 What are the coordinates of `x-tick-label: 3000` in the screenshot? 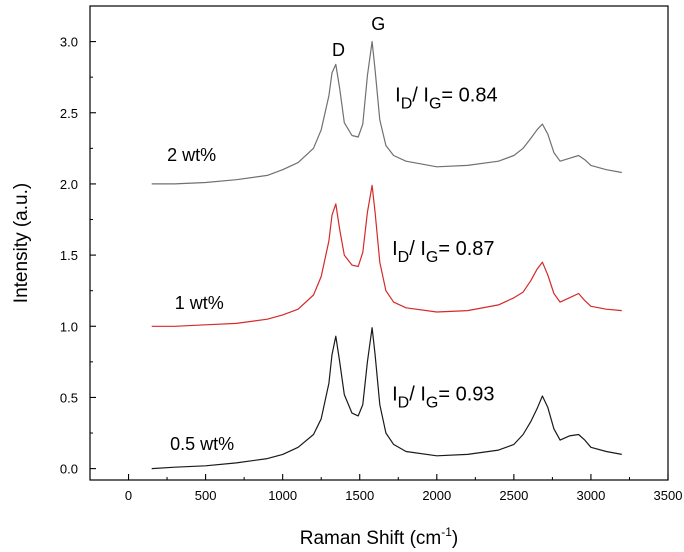 It's located at (590, 495).